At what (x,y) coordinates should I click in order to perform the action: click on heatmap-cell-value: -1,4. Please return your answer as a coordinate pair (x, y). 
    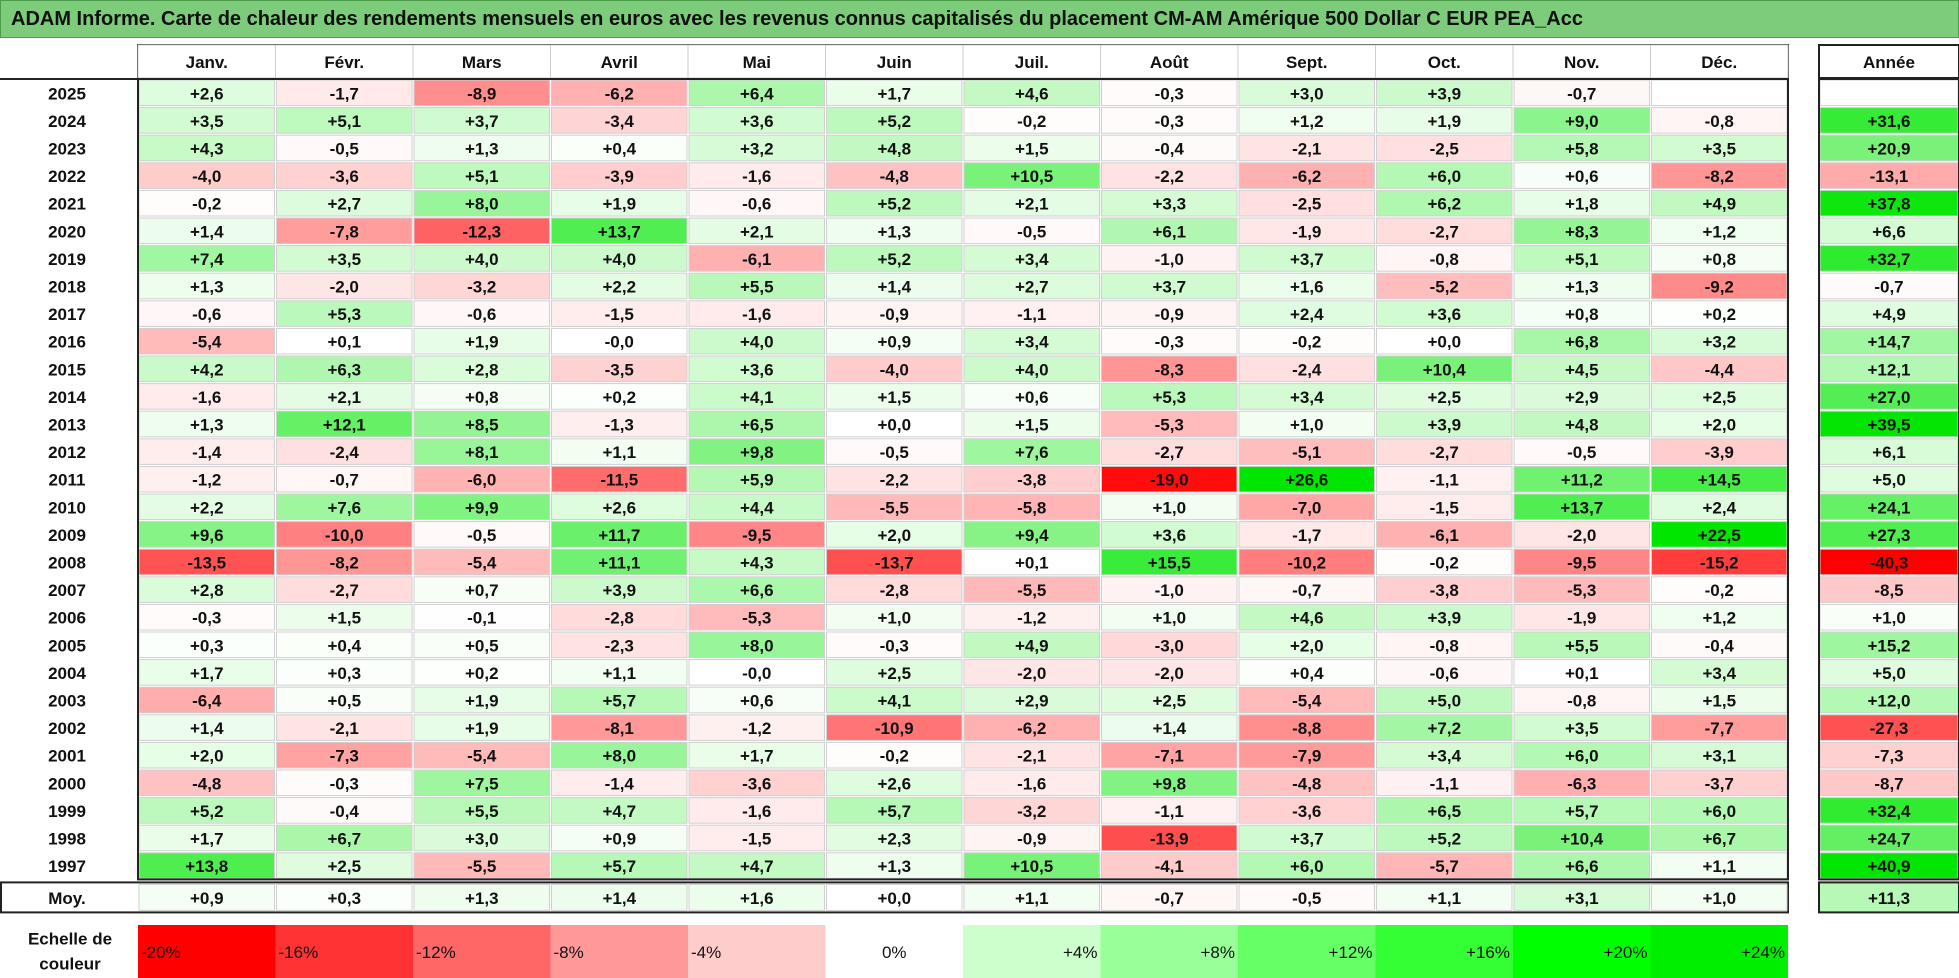
    Looking at the image, I should click on (207, 452).